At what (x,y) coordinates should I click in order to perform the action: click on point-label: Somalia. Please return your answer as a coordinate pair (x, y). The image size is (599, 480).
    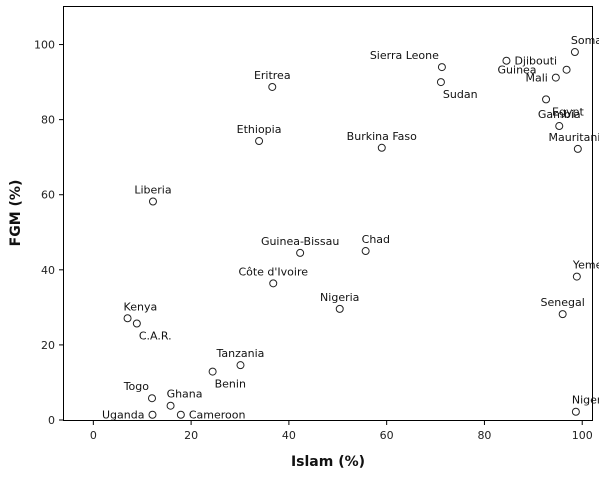
    Looking at the image, I should click on (585, 40).